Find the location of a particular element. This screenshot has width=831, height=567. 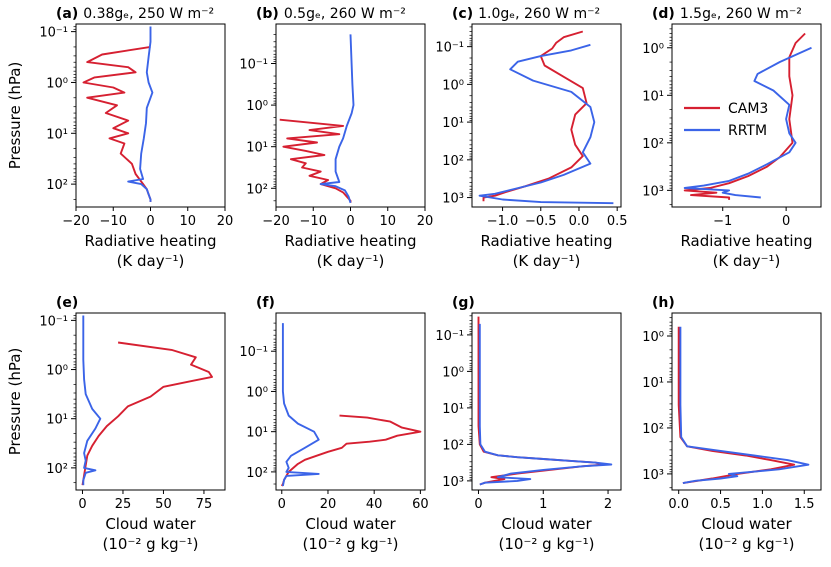

panel-heading-b: (b) 0.5gₑ, 260 W m⁻² is located at coordinates (331, 14).